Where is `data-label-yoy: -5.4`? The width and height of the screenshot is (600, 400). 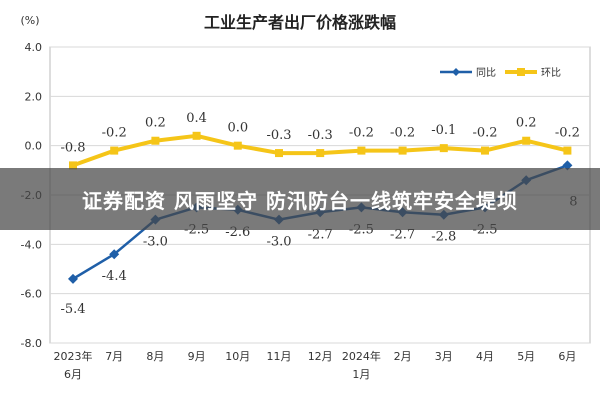
data-label-yoy: -5.4 is located at coordinates (72, 309).